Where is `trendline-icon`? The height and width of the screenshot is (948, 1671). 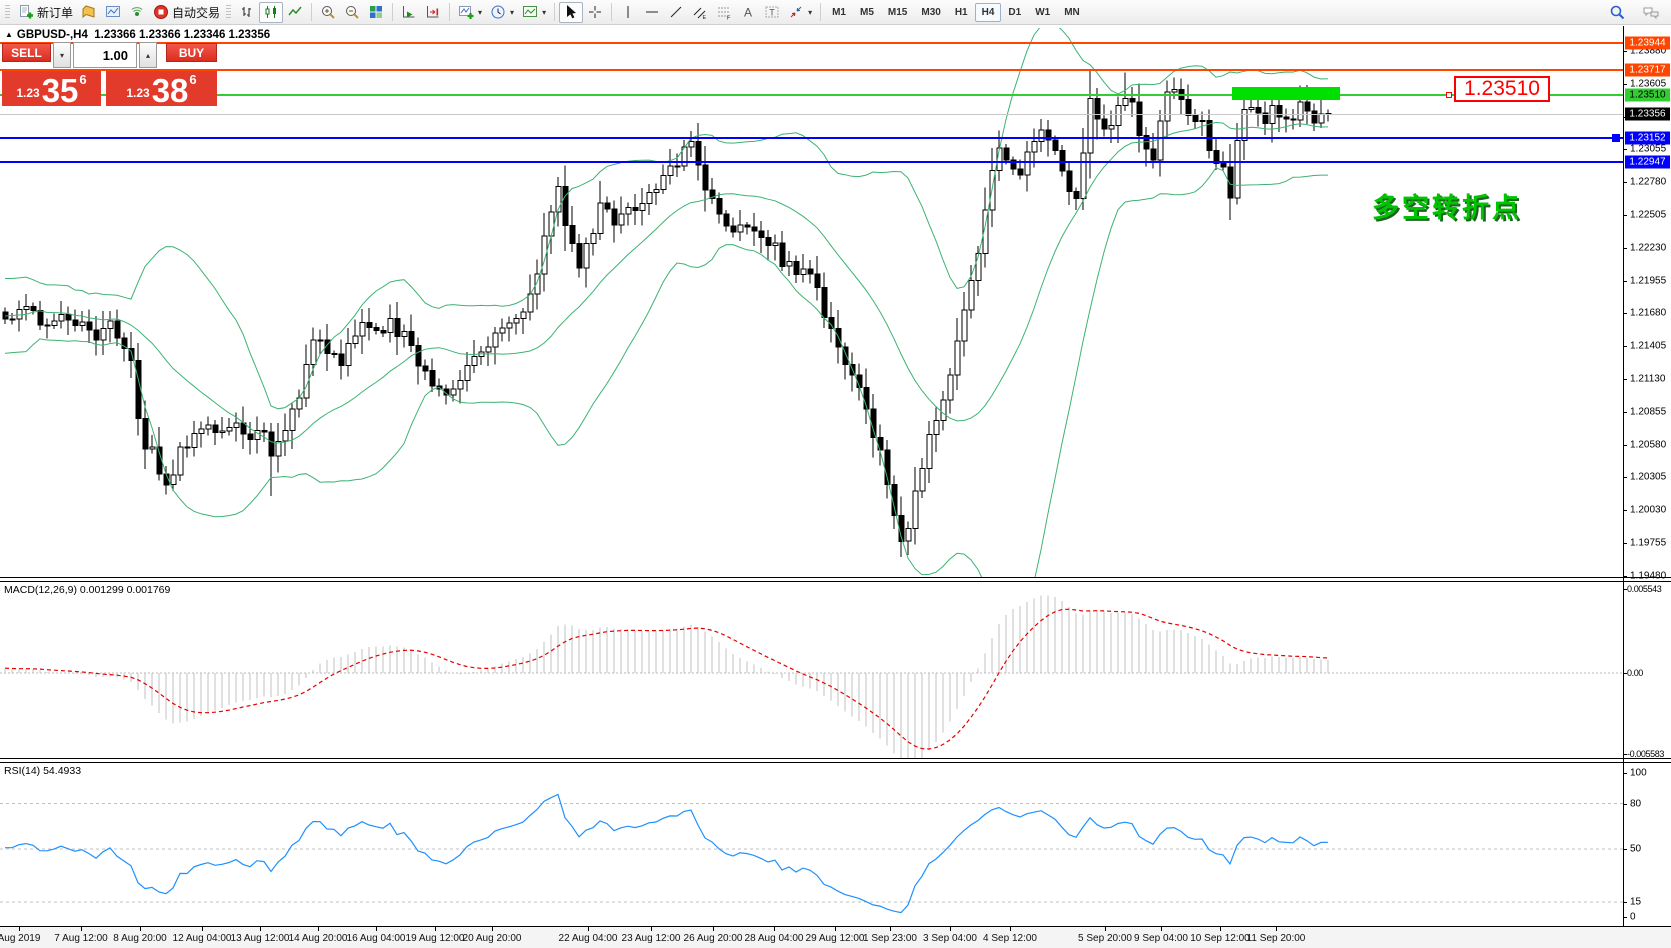
trendline-icon is located at coordinates (676, 12).